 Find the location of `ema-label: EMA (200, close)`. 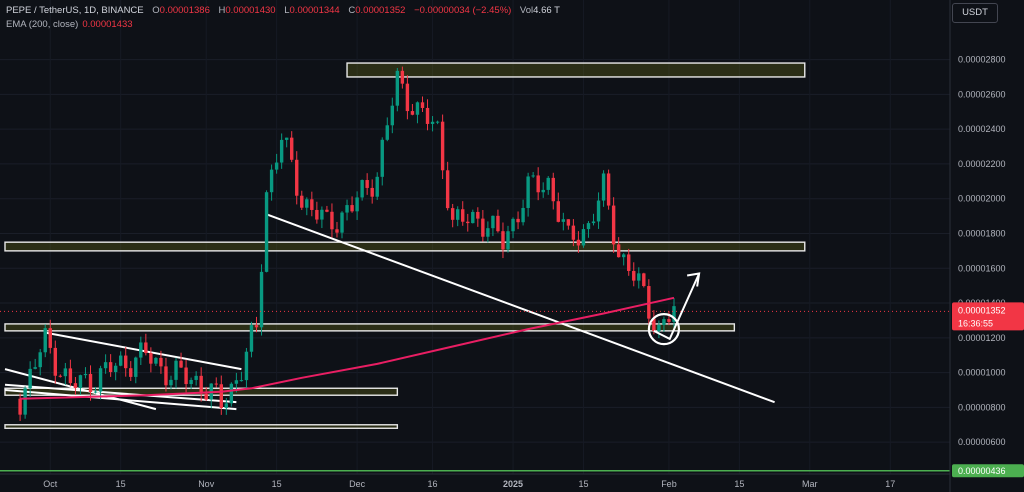

ema-label: EMA (200, close) is located at coordinates (42, 24).